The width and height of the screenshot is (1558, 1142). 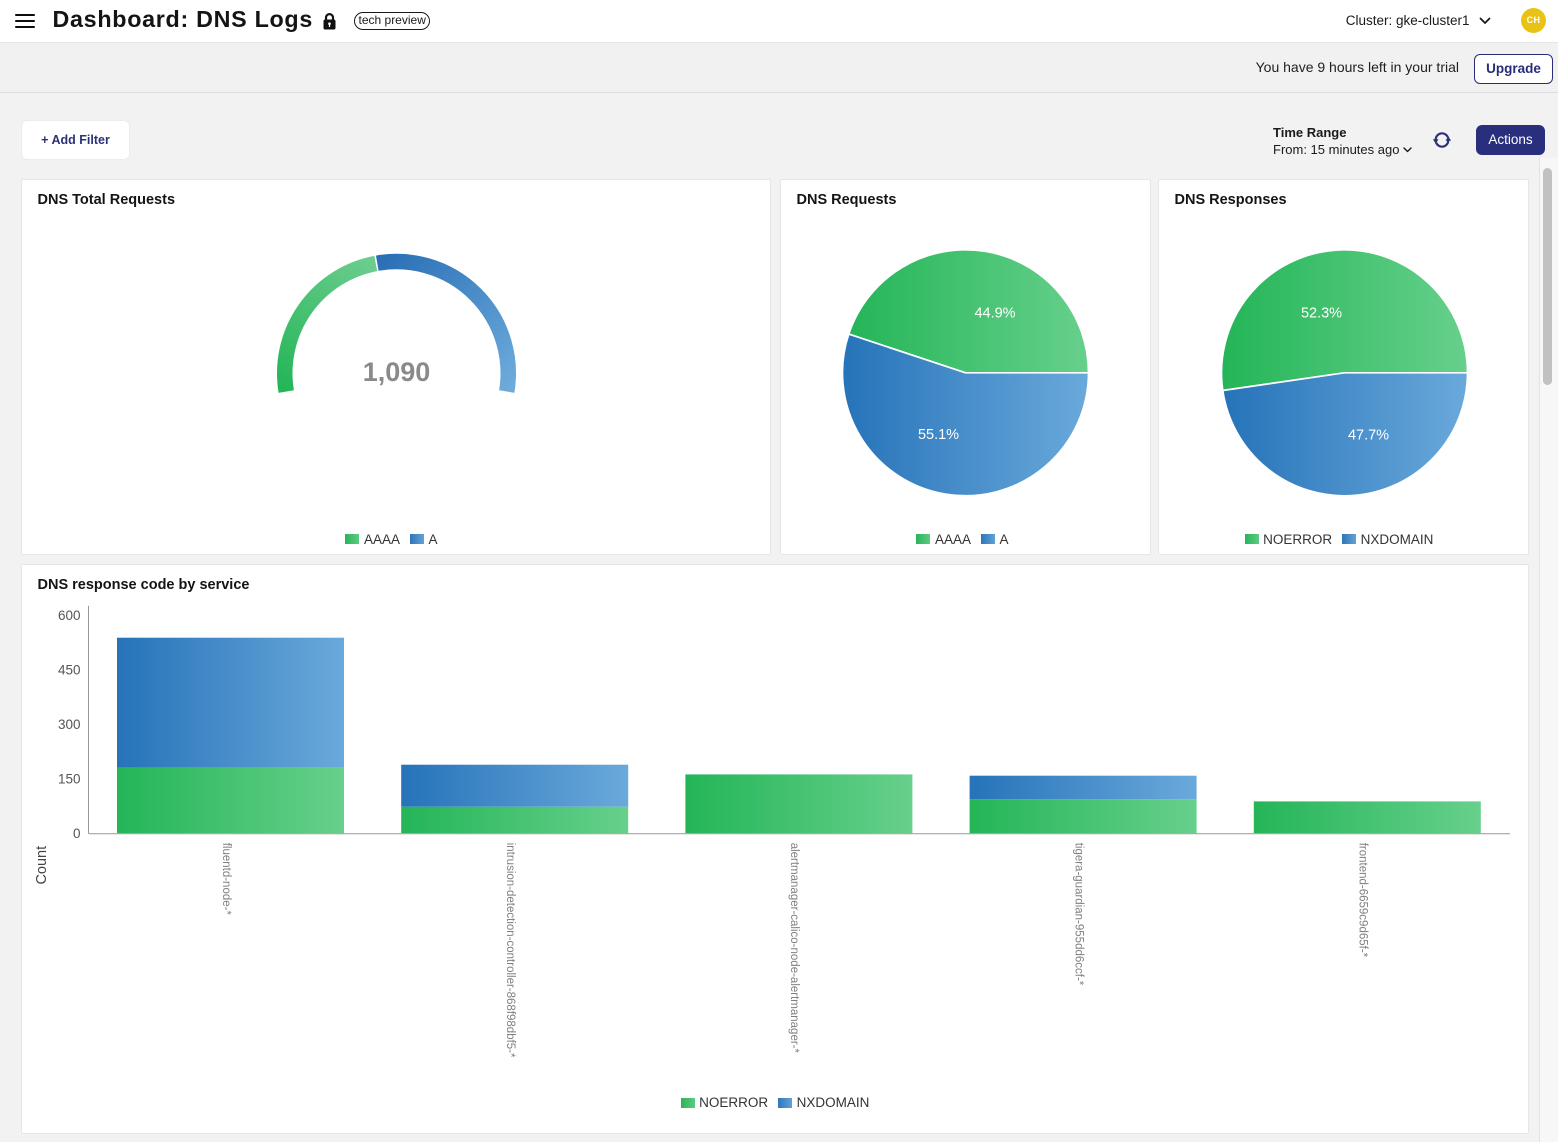 What do you see at coordinates (397, 372) in the screenshot?
I see `svg-text: 1,090` at bounding box center [397, 372].